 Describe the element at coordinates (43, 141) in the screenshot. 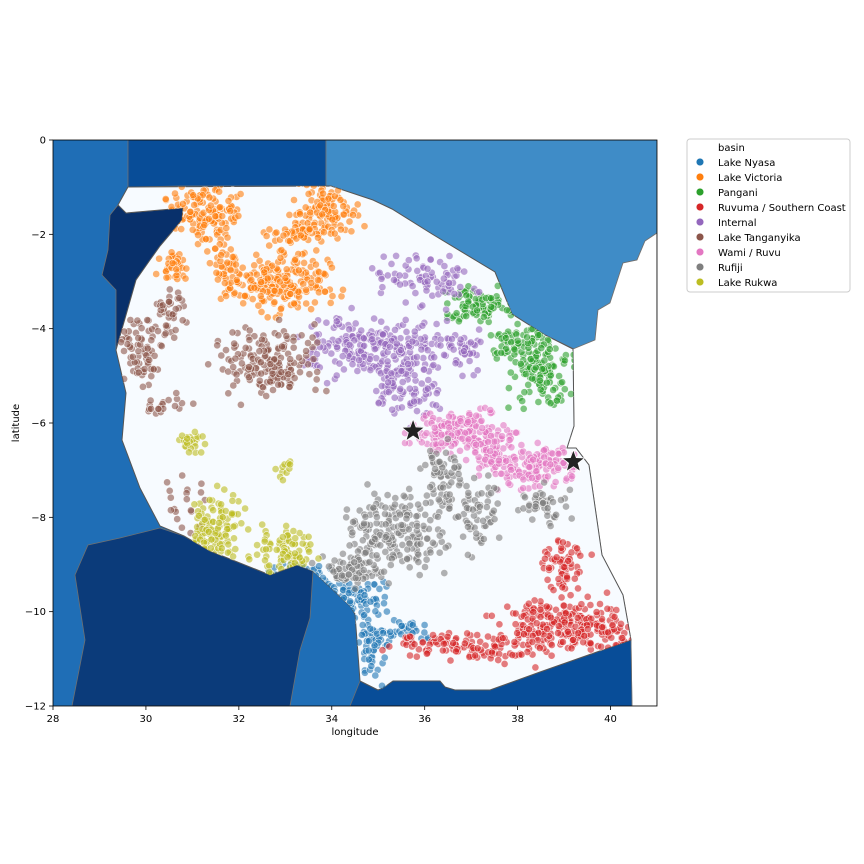

I see `y-tick-label: 0` at that location.